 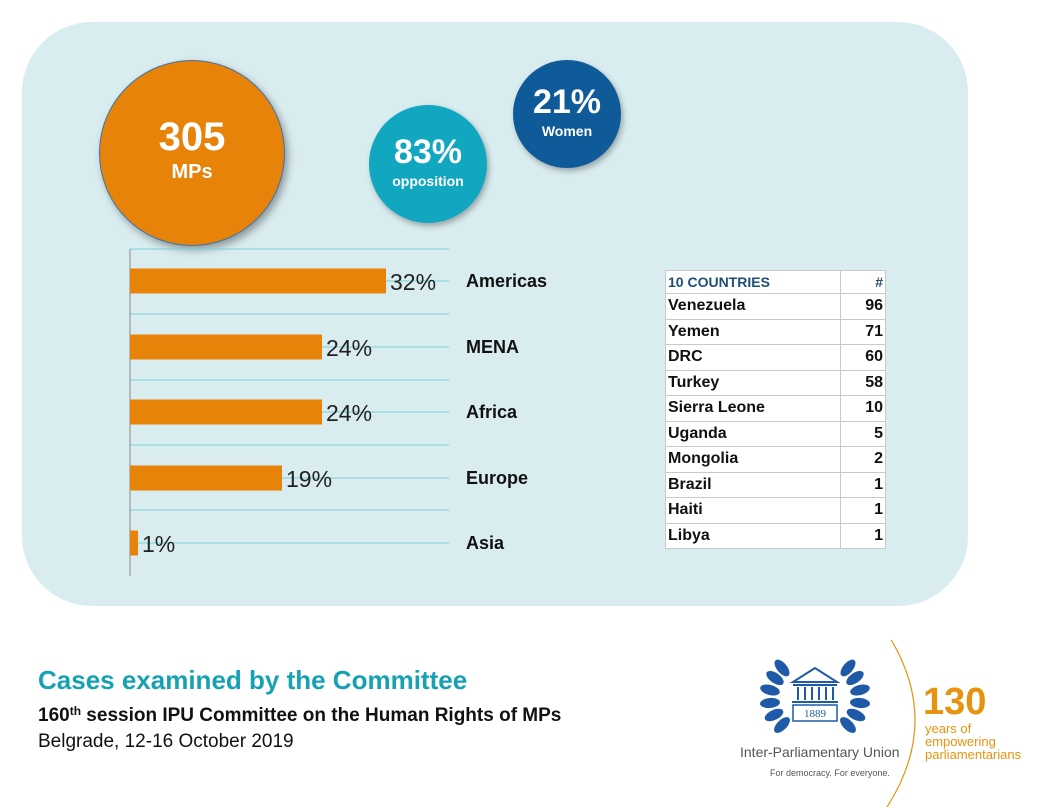 I want to click on table-row: Sierra Leone 10, so click(x=775, y=408).